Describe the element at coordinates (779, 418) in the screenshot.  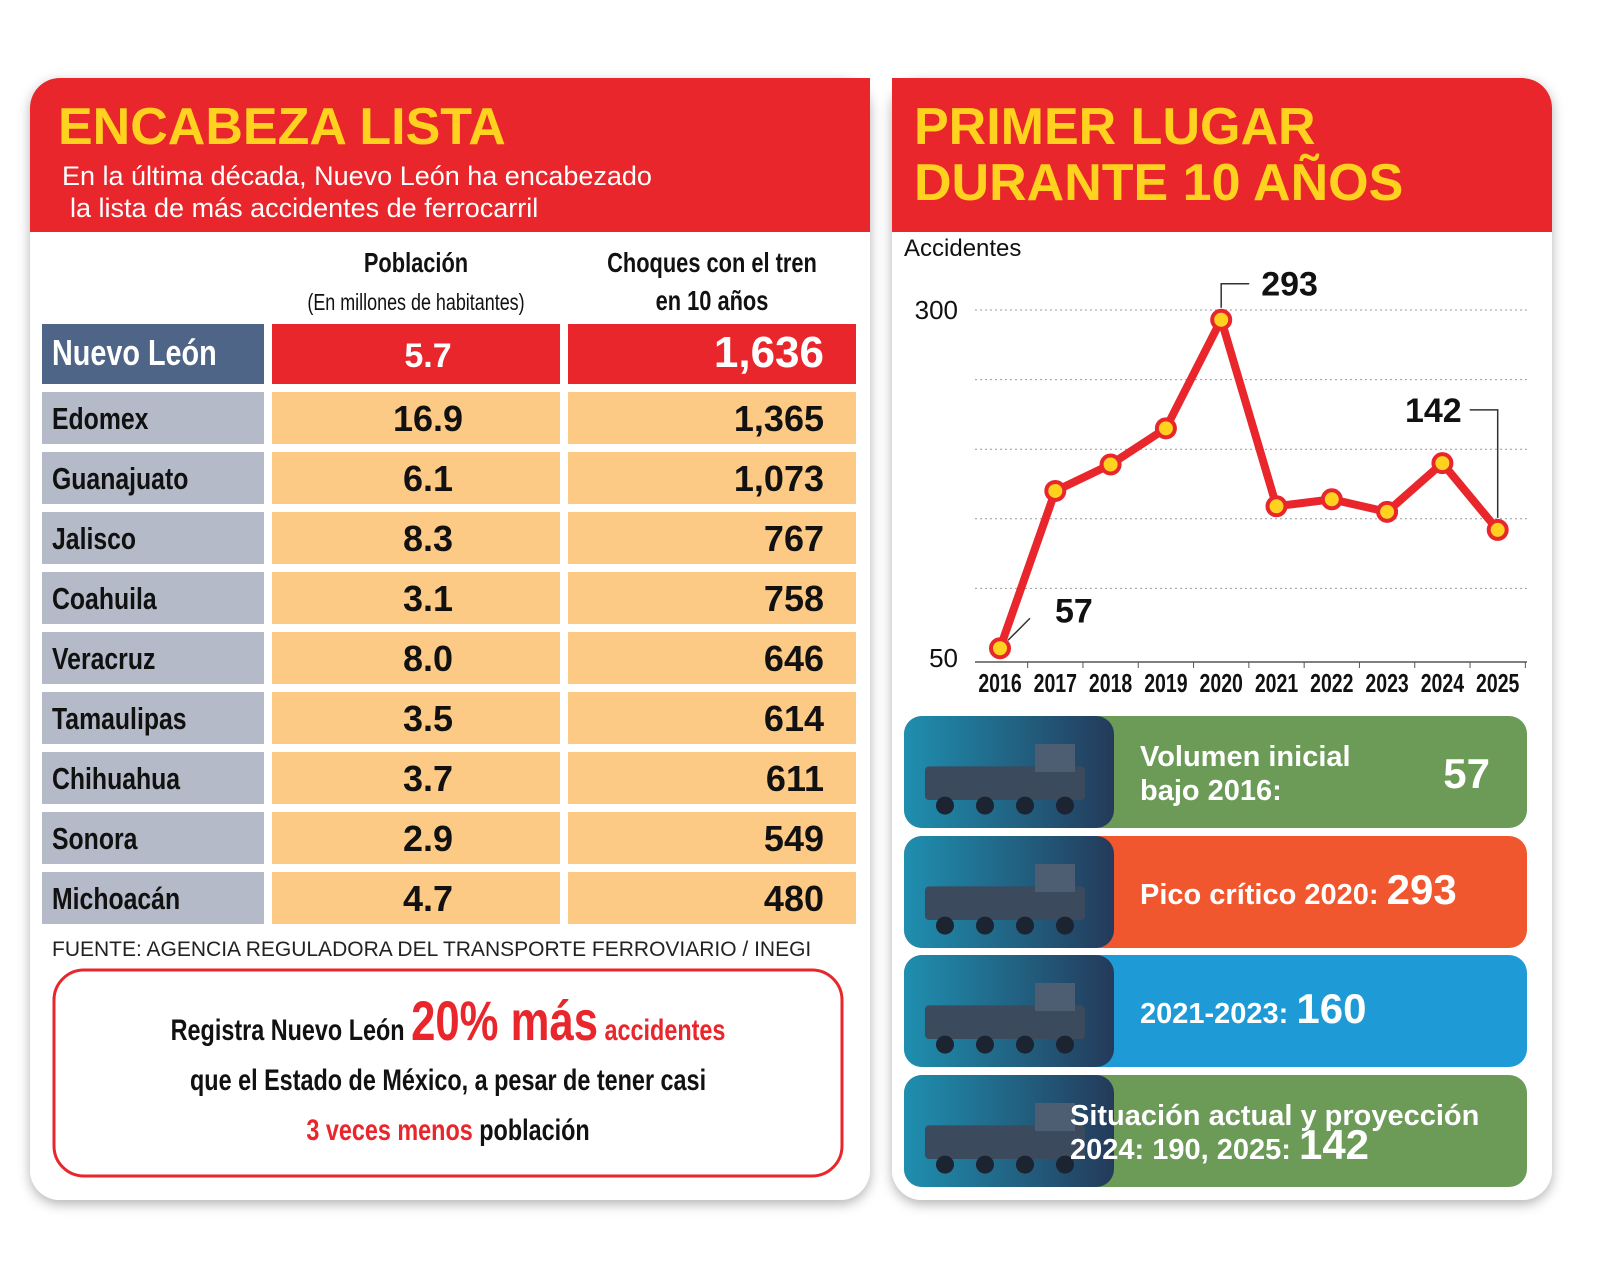
I see `cell-value: 1,365` at that location.